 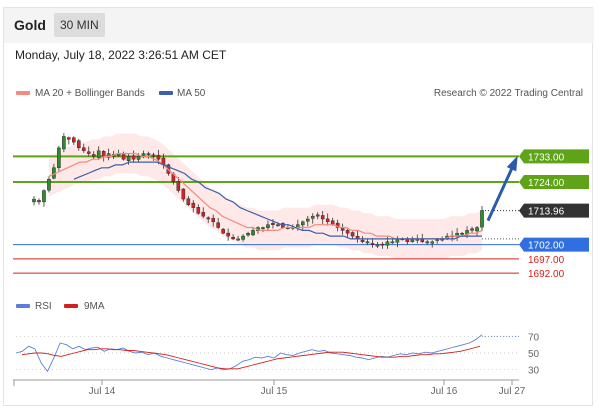 I want to click on level-tag-1713.96, so click(x=554, y=210).